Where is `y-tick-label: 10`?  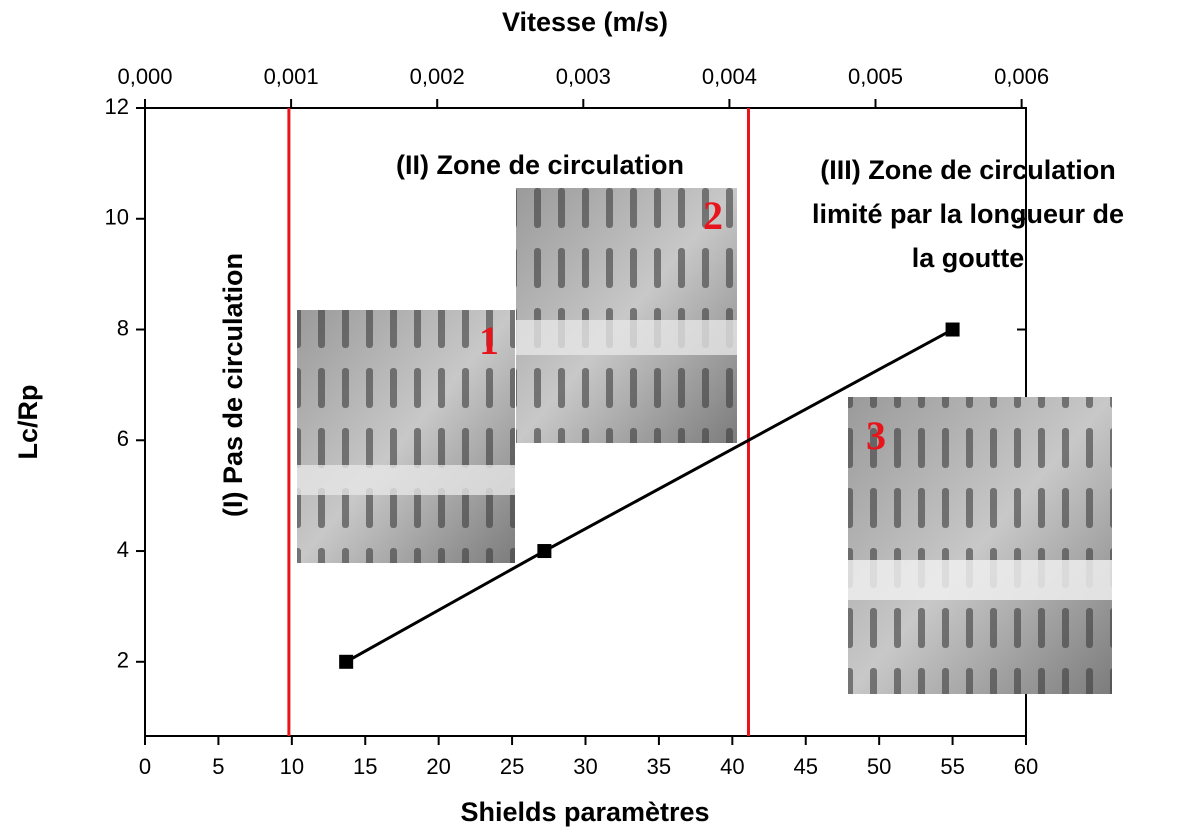
y-tick-label: 10 is located at coordinates (117, 217).